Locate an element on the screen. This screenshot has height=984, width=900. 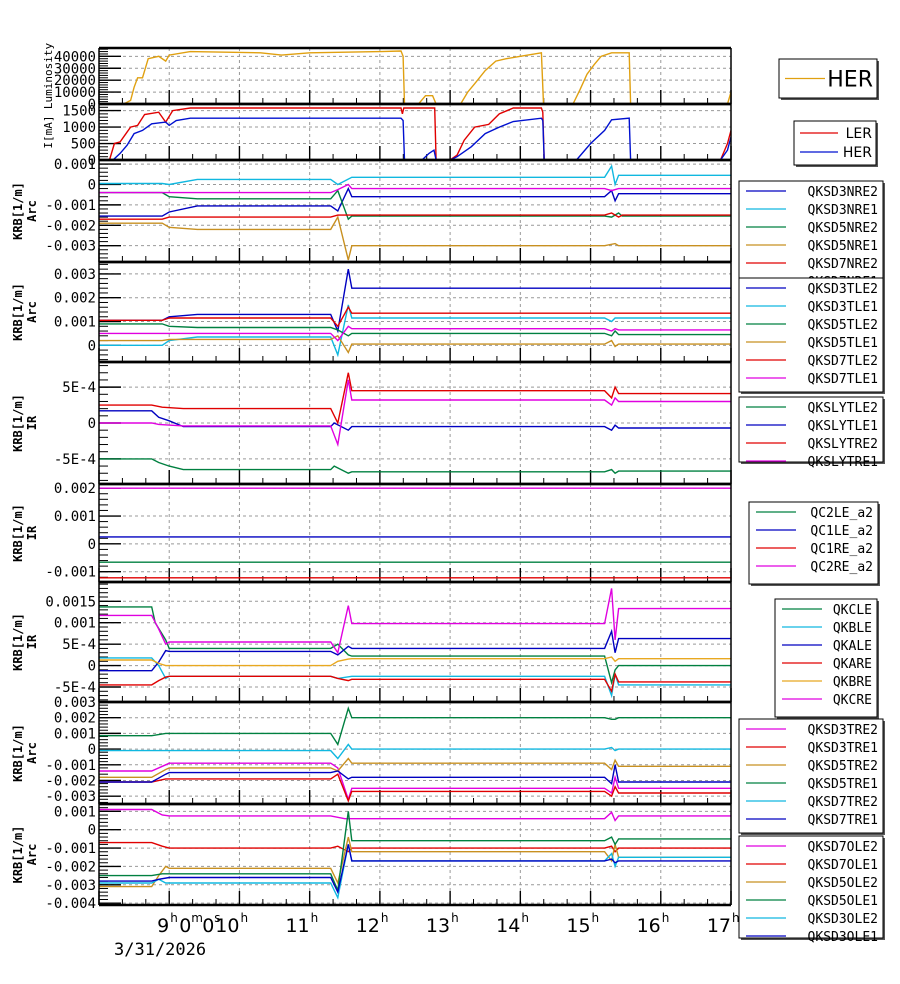
legend-item: QKBRE is located at coordinates (827, 682).